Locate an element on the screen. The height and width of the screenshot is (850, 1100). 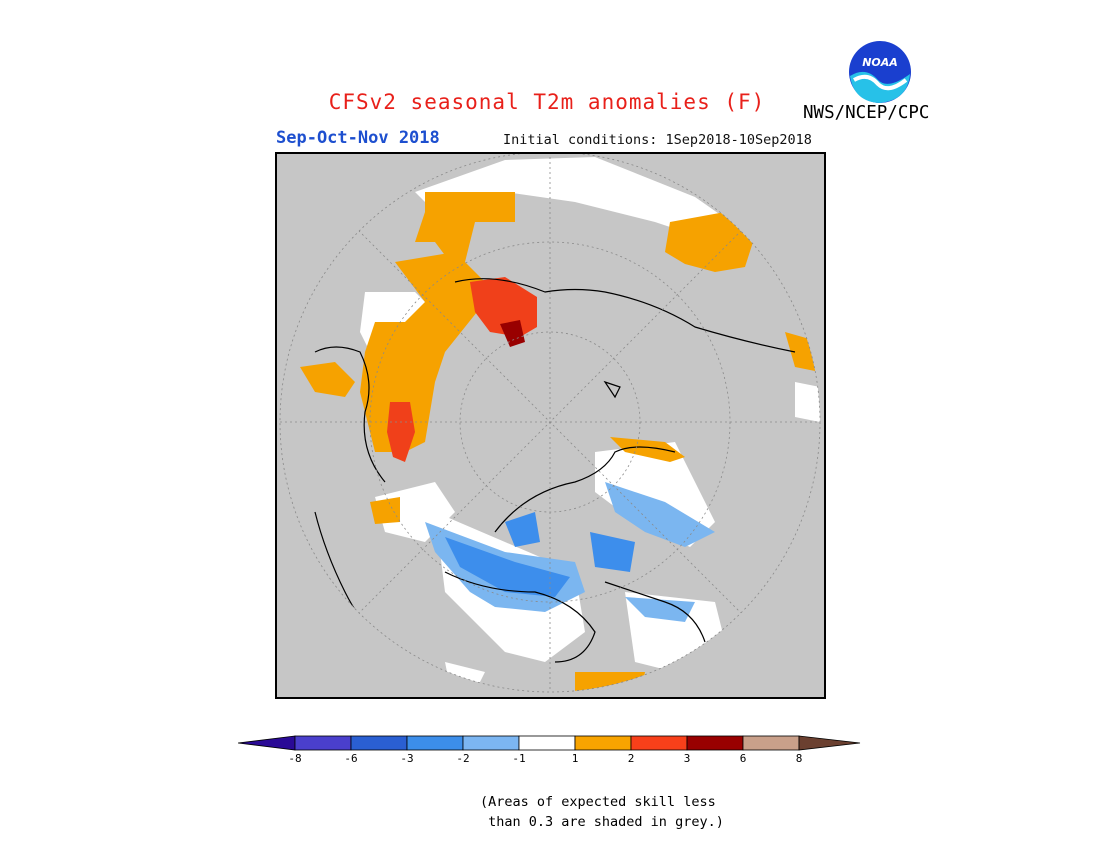
colorbar-tick-label: 6 is located at coordinates (743, 758).